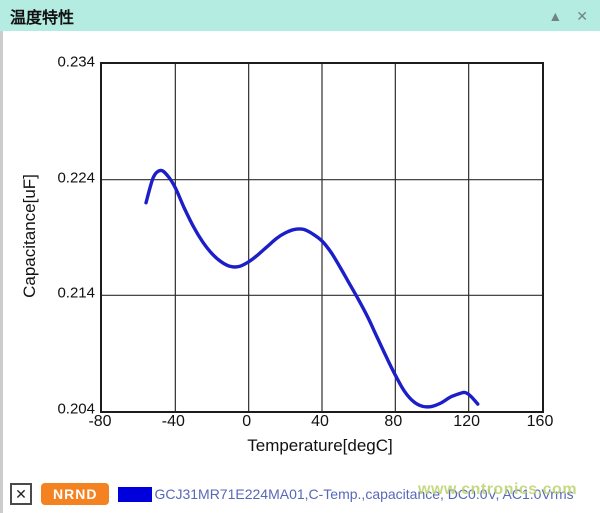 The image size is (600, 513). What do you see at coordinates (76, 293) in the screenshot?
I see `y-tick-label: 0.214` at bounding box center [76, 293].